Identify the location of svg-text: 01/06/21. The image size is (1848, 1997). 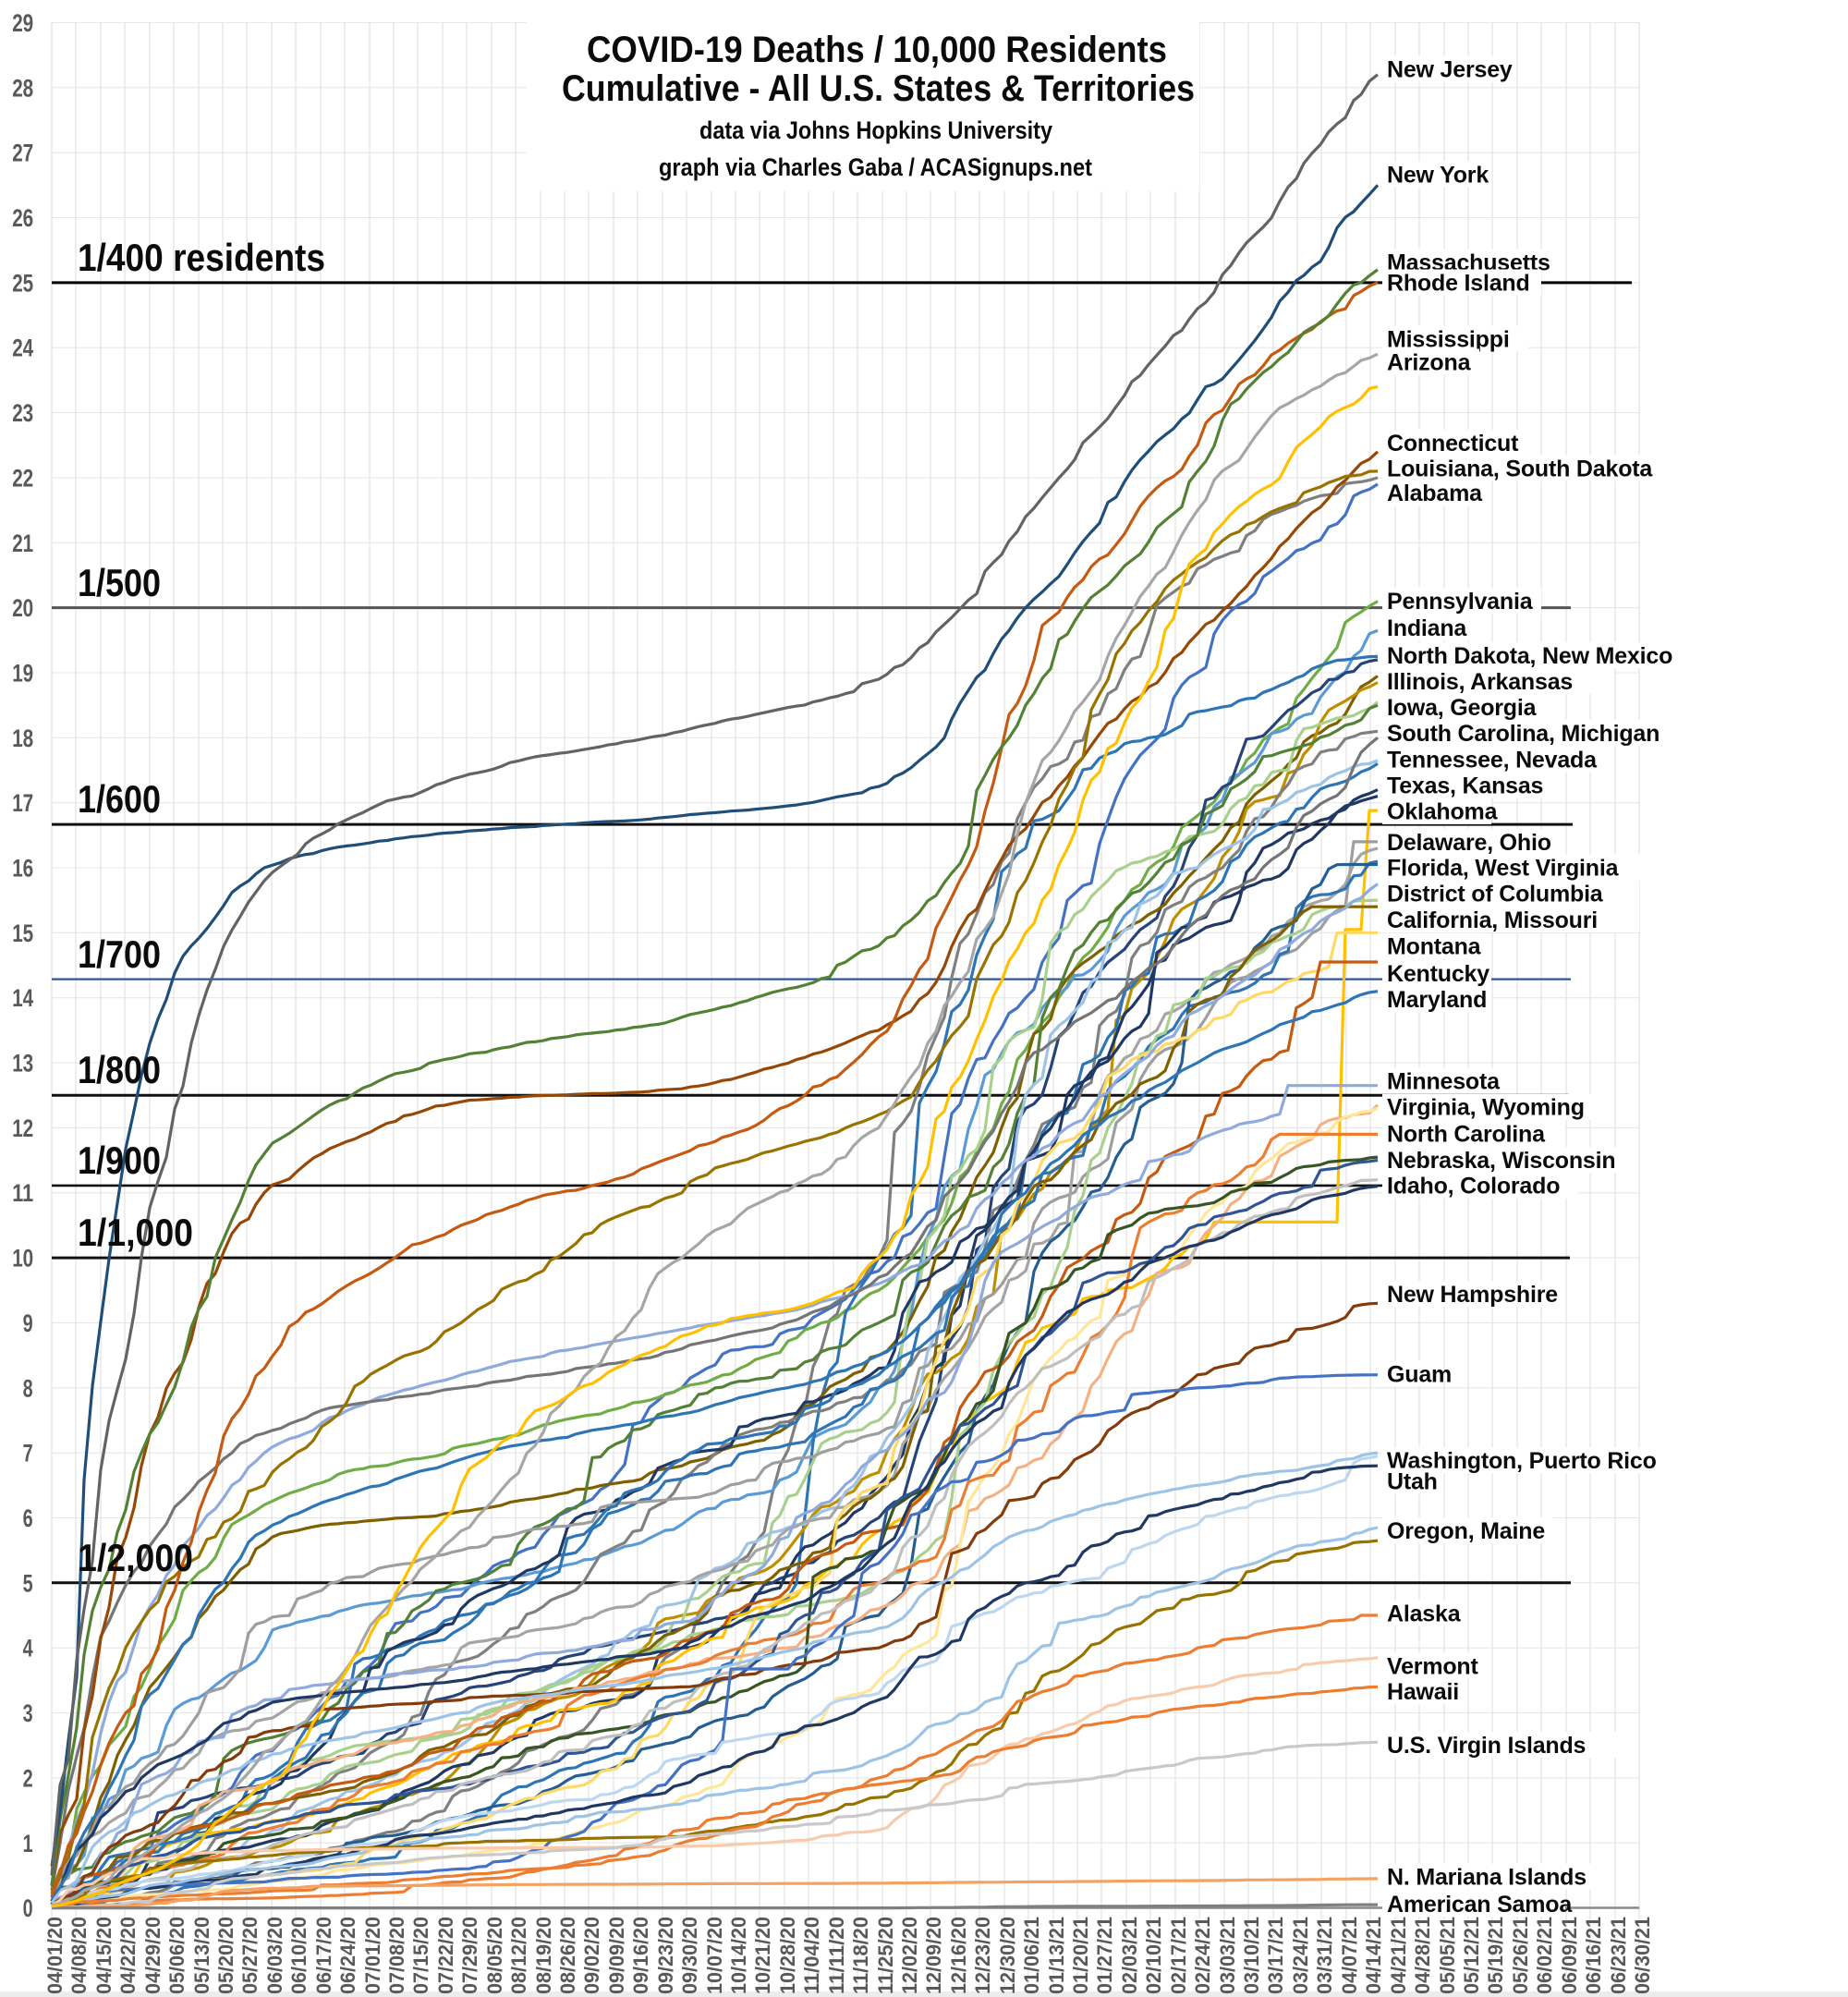
(1031, 1955).